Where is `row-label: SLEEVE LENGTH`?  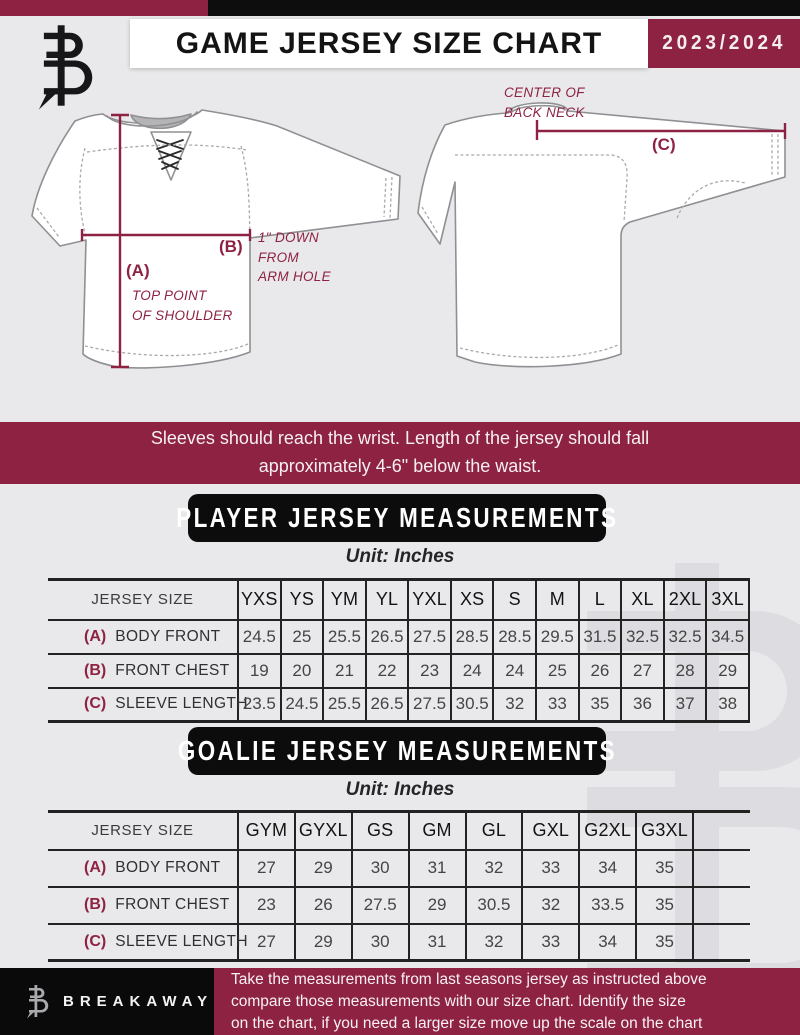 row-label: SLEEVE LENGTH is located at coordinates (181, 704).